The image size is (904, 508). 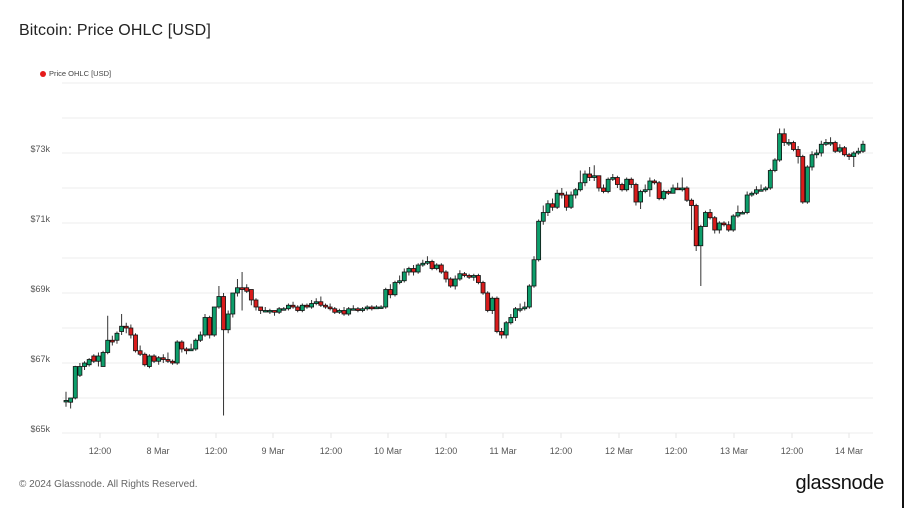 I want to click on x-tick-label: 12 Mar, so click(x=619, y=451).